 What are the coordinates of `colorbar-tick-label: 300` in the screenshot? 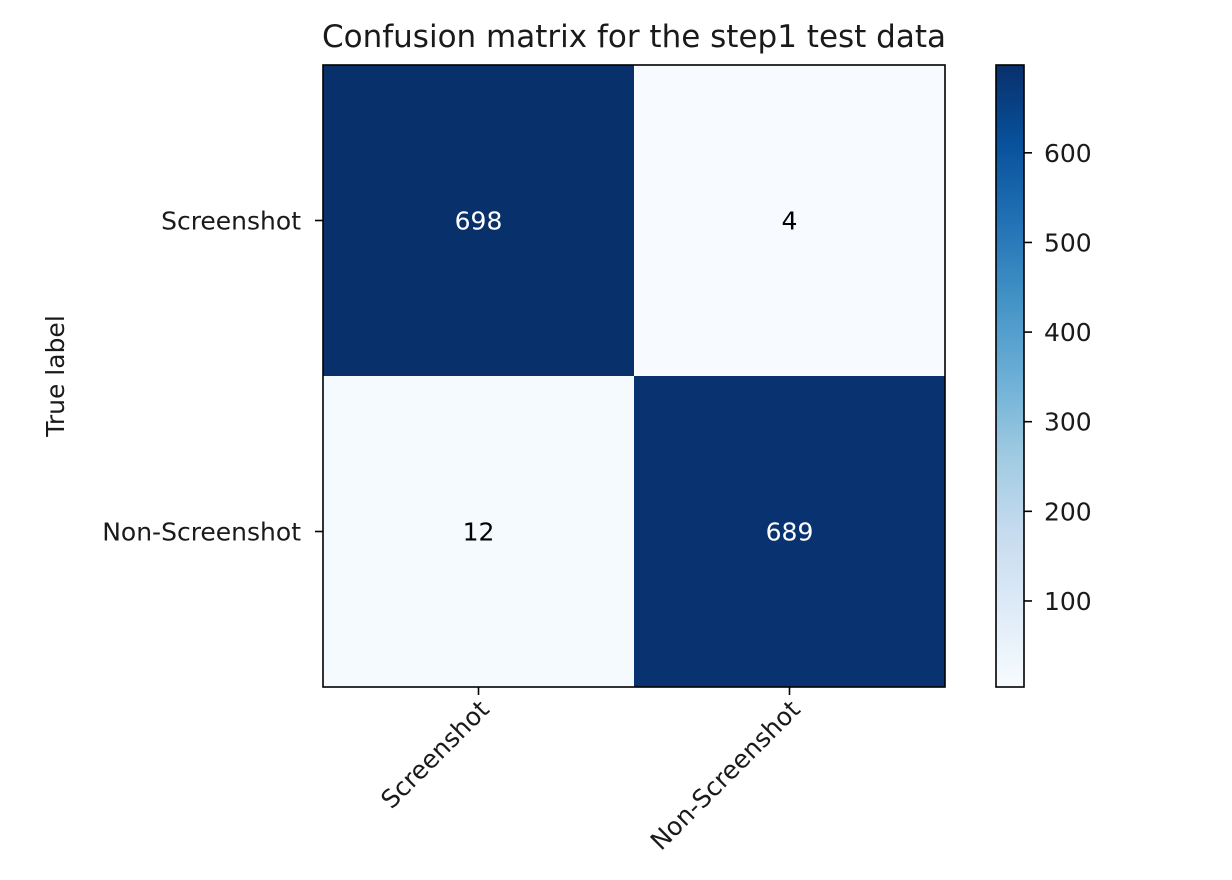 It's located at (1068, 422).